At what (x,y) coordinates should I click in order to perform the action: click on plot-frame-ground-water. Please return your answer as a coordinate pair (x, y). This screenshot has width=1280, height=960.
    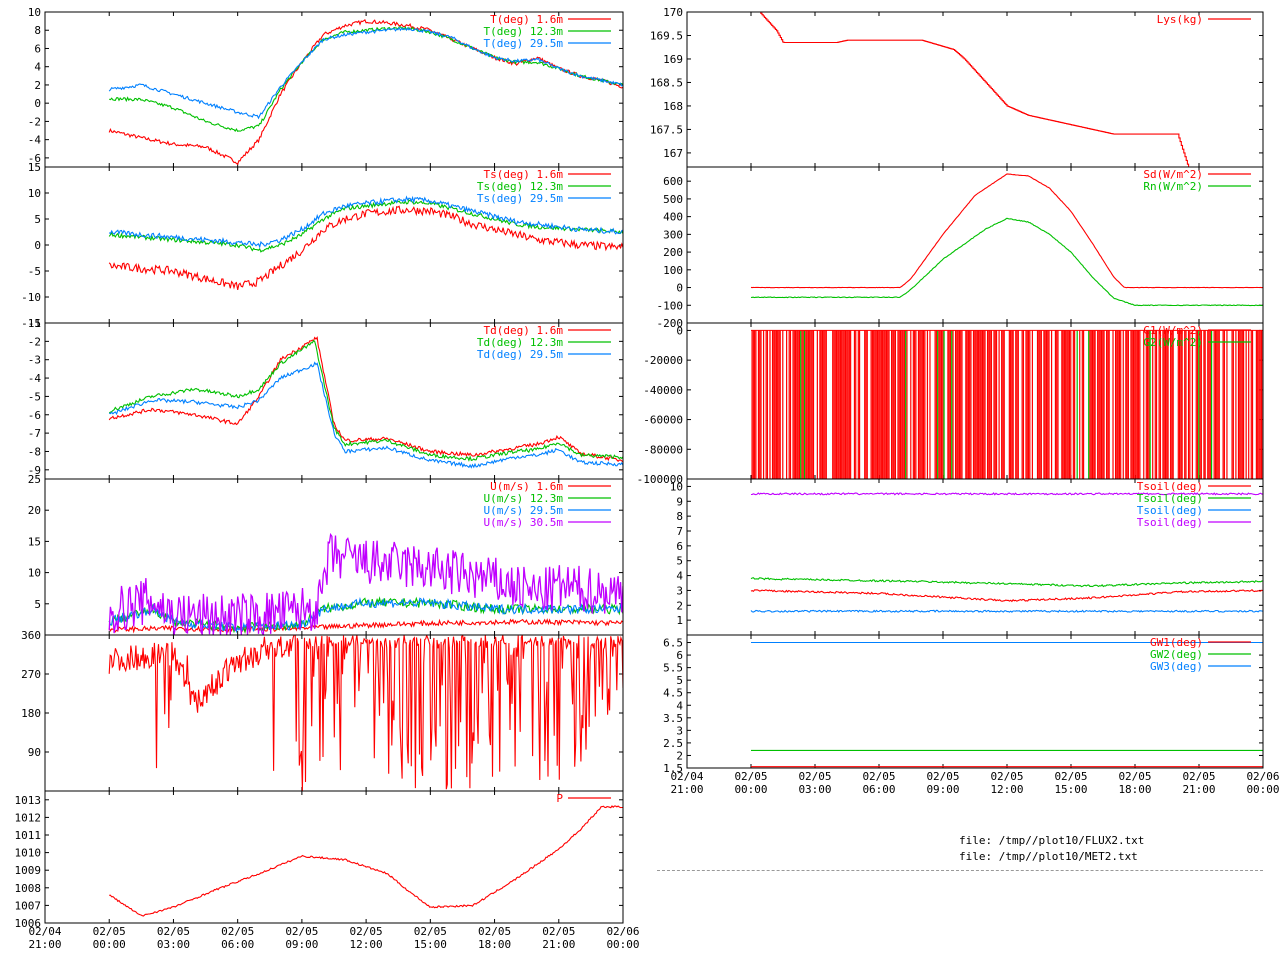
    Looking at the image, I should click on (975, 701).